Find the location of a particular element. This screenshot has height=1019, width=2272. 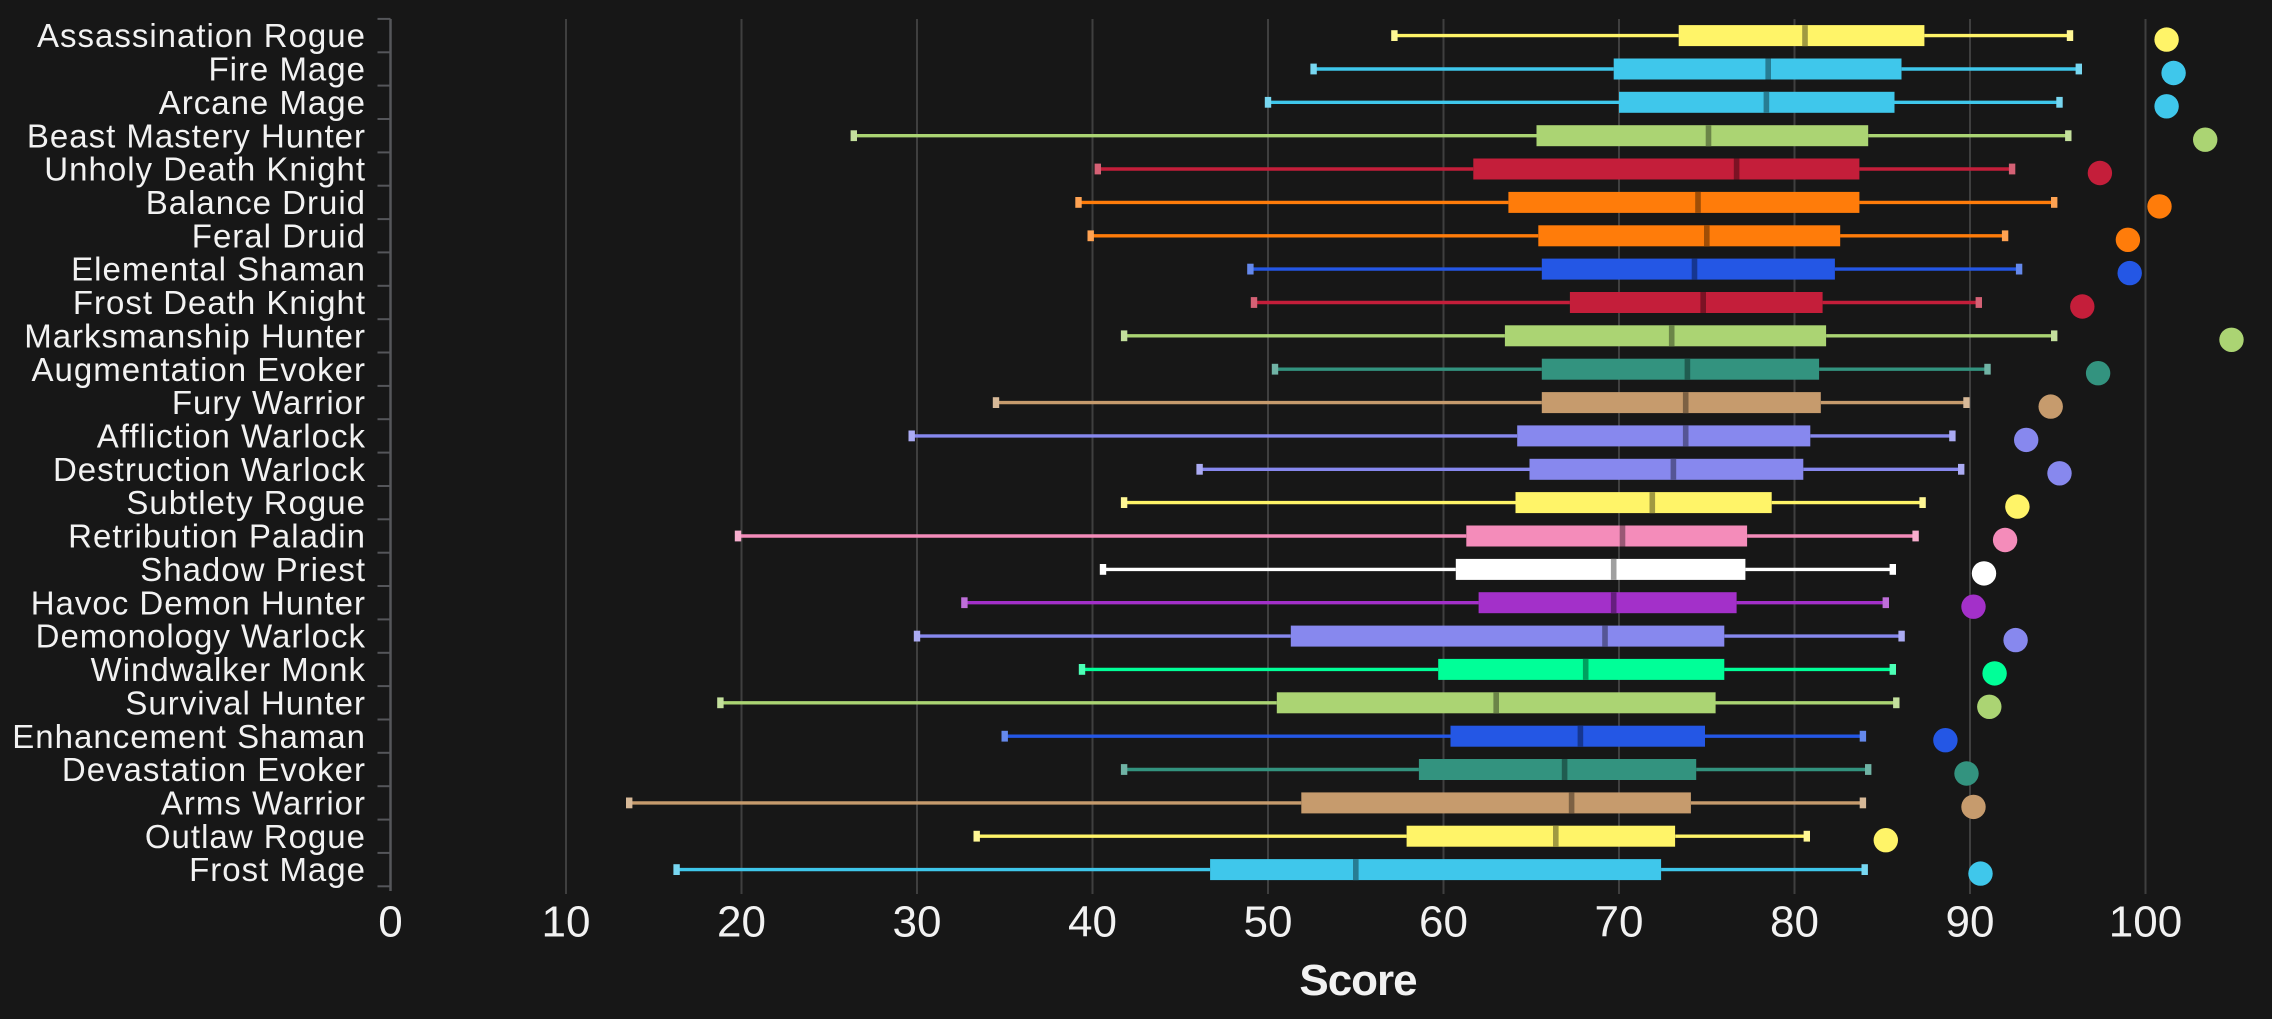

svg-text: Frost Death Knight is located at coordinates (219, 302).